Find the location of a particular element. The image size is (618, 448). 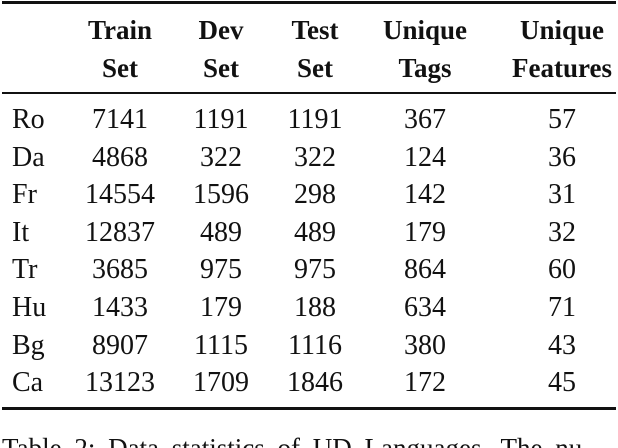

table-cell: 380 is located at coordinates (425, 345).